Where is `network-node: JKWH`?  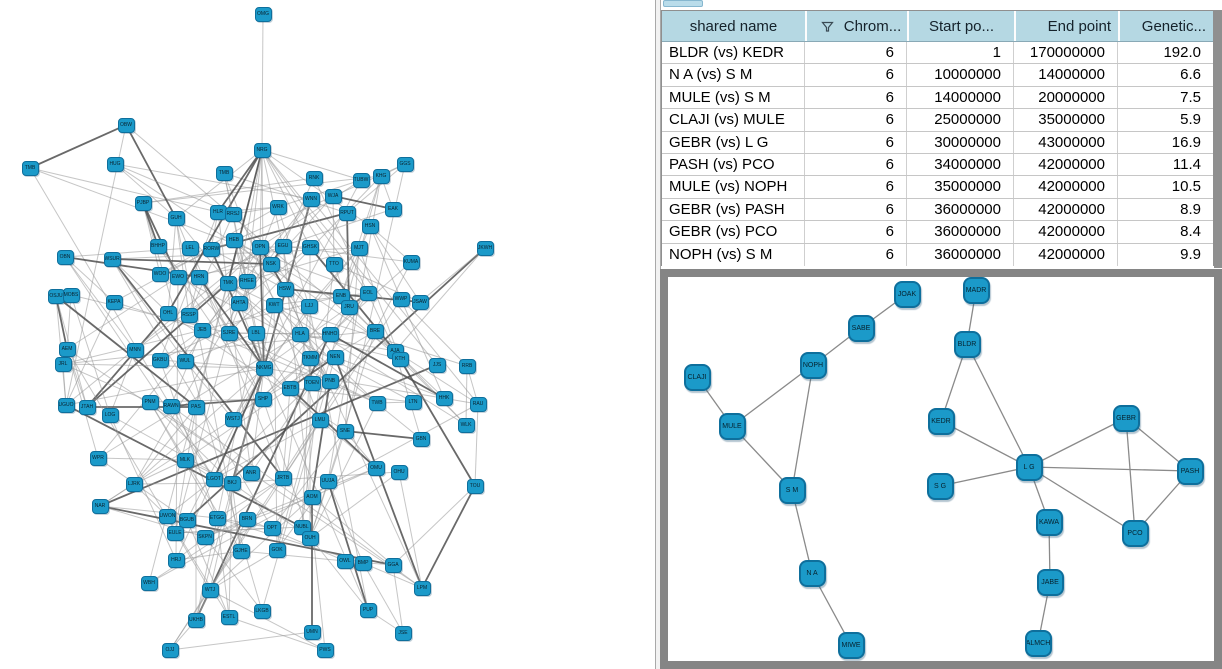 network-node: JKWH is located at coordinates (485, 248).